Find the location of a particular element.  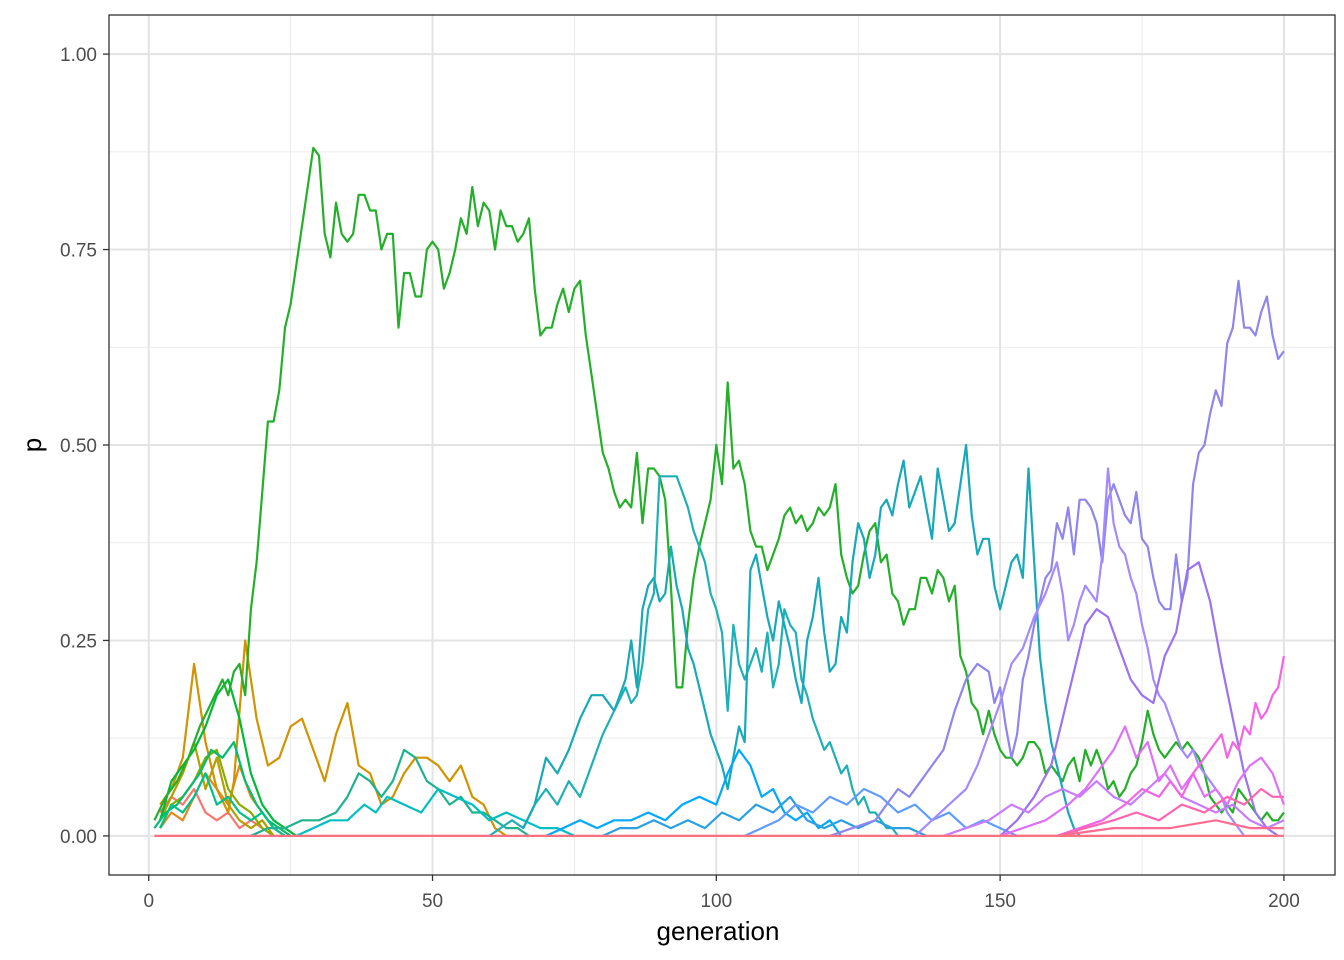

y-axis-ticks: 0.00 0.25 0.50 0.75 1.00 is located at coordinates (84, 446).